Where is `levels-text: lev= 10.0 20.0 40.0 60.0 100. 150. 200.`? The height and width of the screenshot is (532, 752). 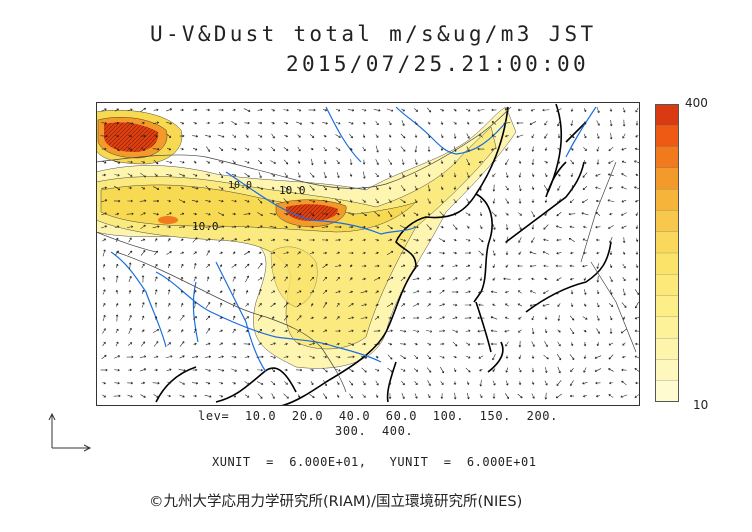
levels-text: lev= 10.0 20.0 40.0 60.0 100. 150. 200. is located at coordinates (378, 416).